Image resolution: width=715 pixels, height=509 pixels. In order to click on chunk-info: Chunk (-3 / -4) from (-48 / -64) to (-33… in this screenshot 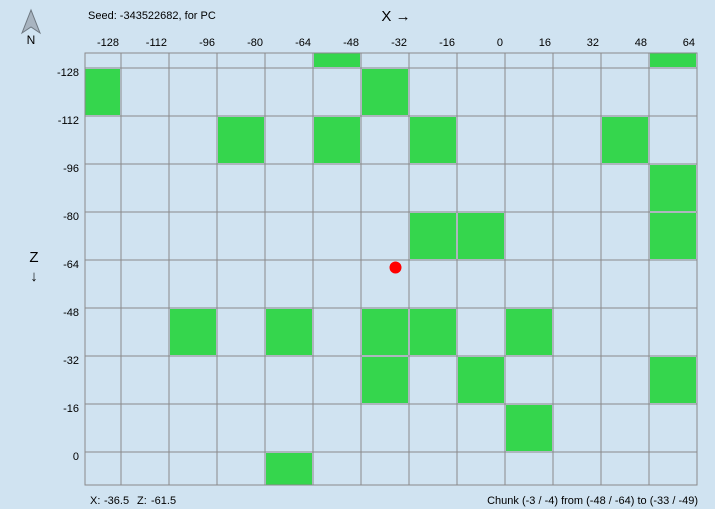, I will do `click(592, 501)`.